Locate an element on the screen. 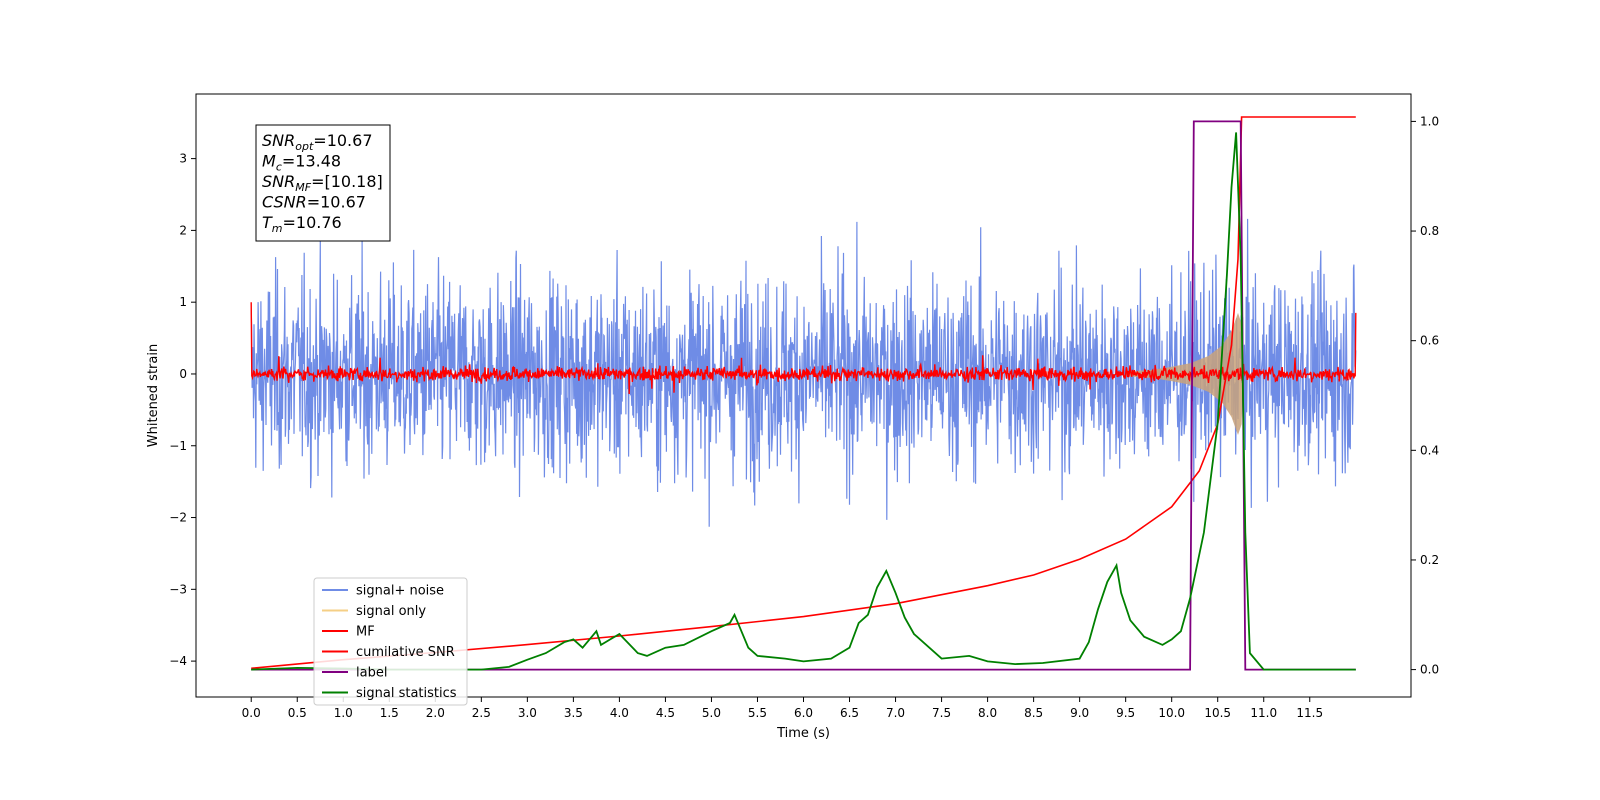 The height and width of the screenshot is (800, 1600). x-tick-label: 10.0 is located at coordinates (1171, 713).